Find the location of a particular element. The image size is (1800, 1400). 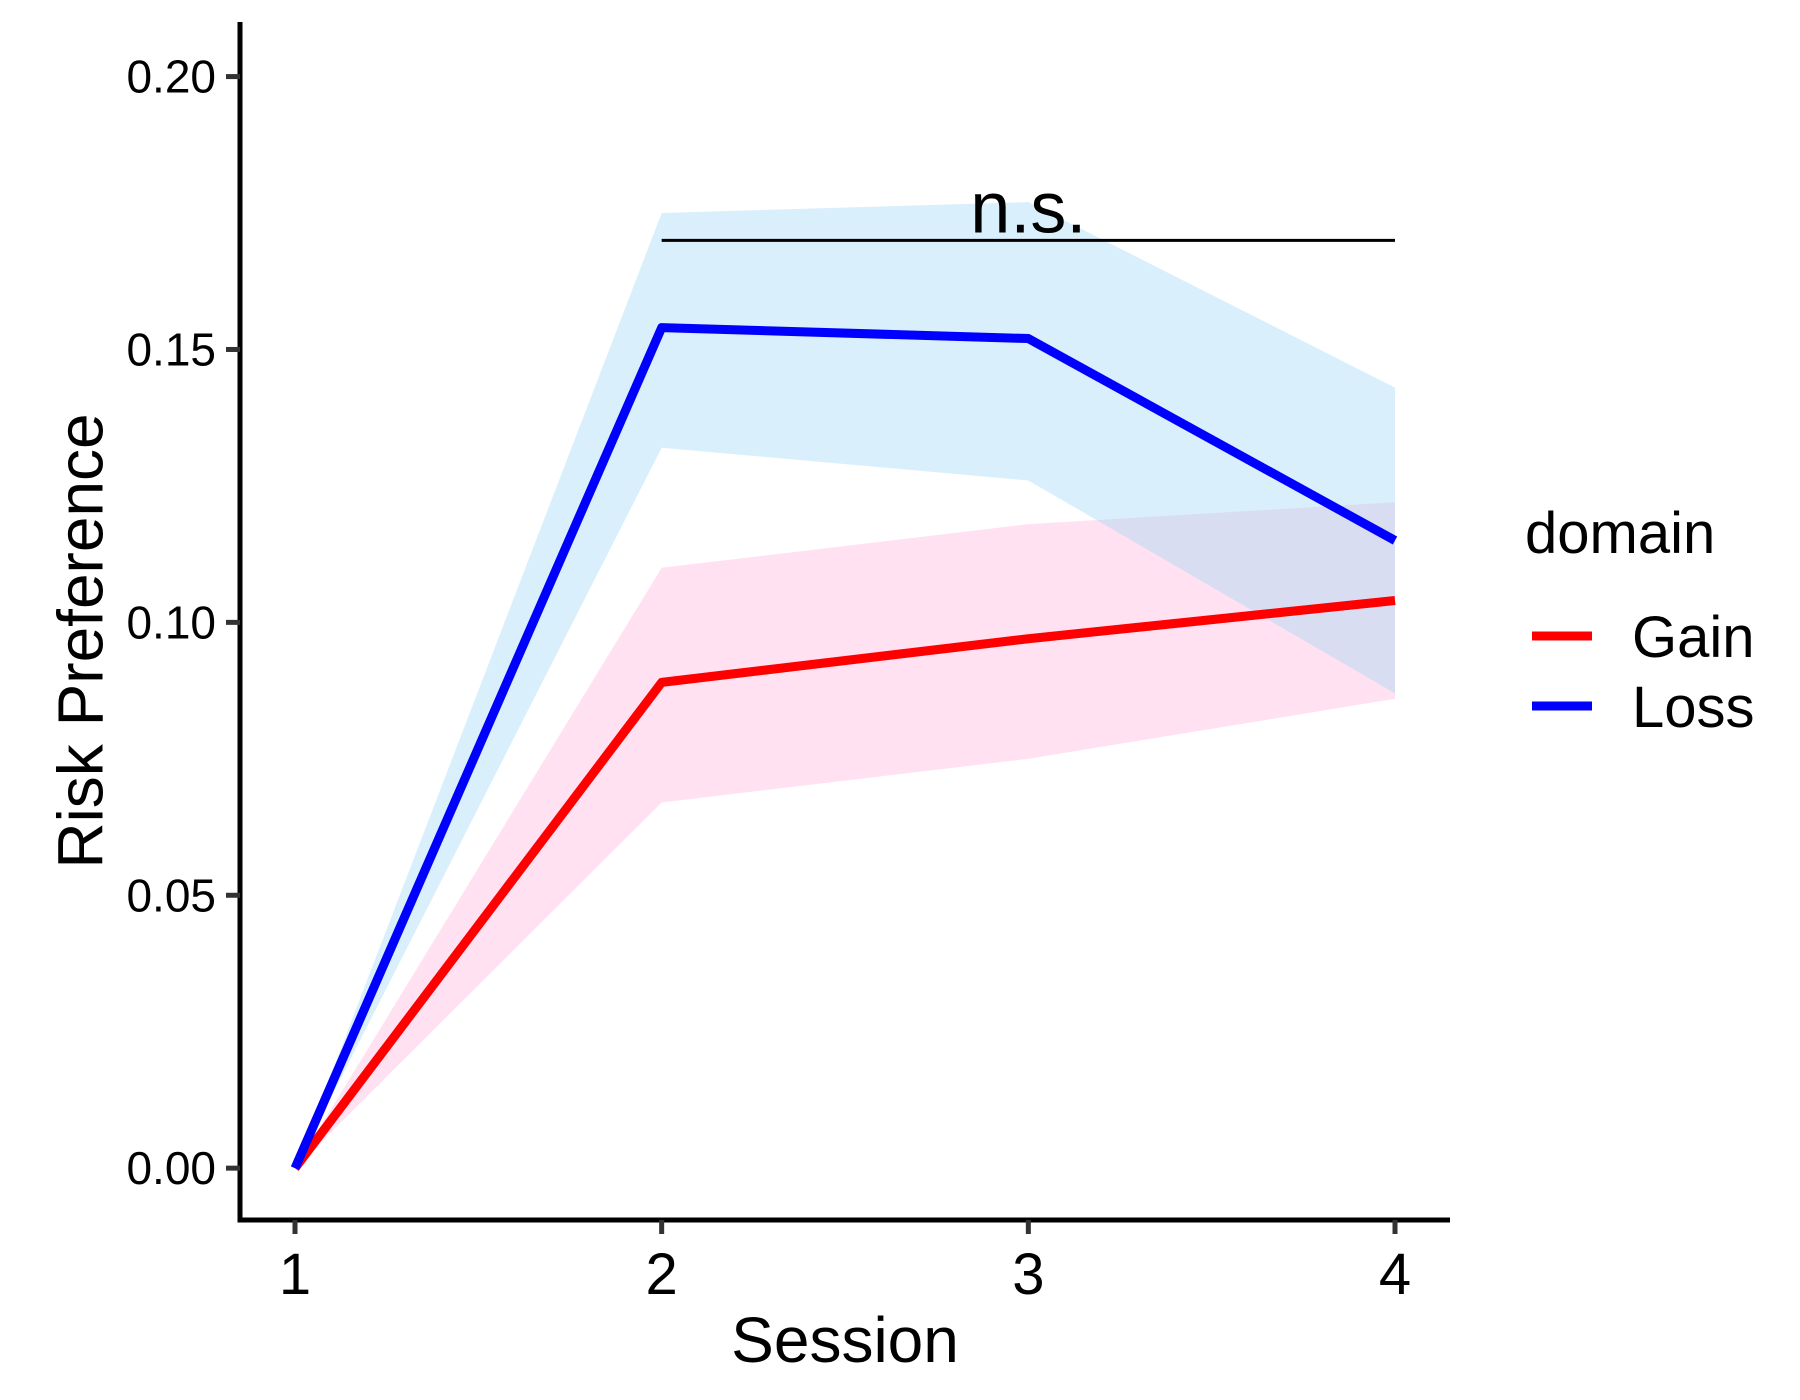

y-tick-label: 0.10 is located at coordinates (171, 622).